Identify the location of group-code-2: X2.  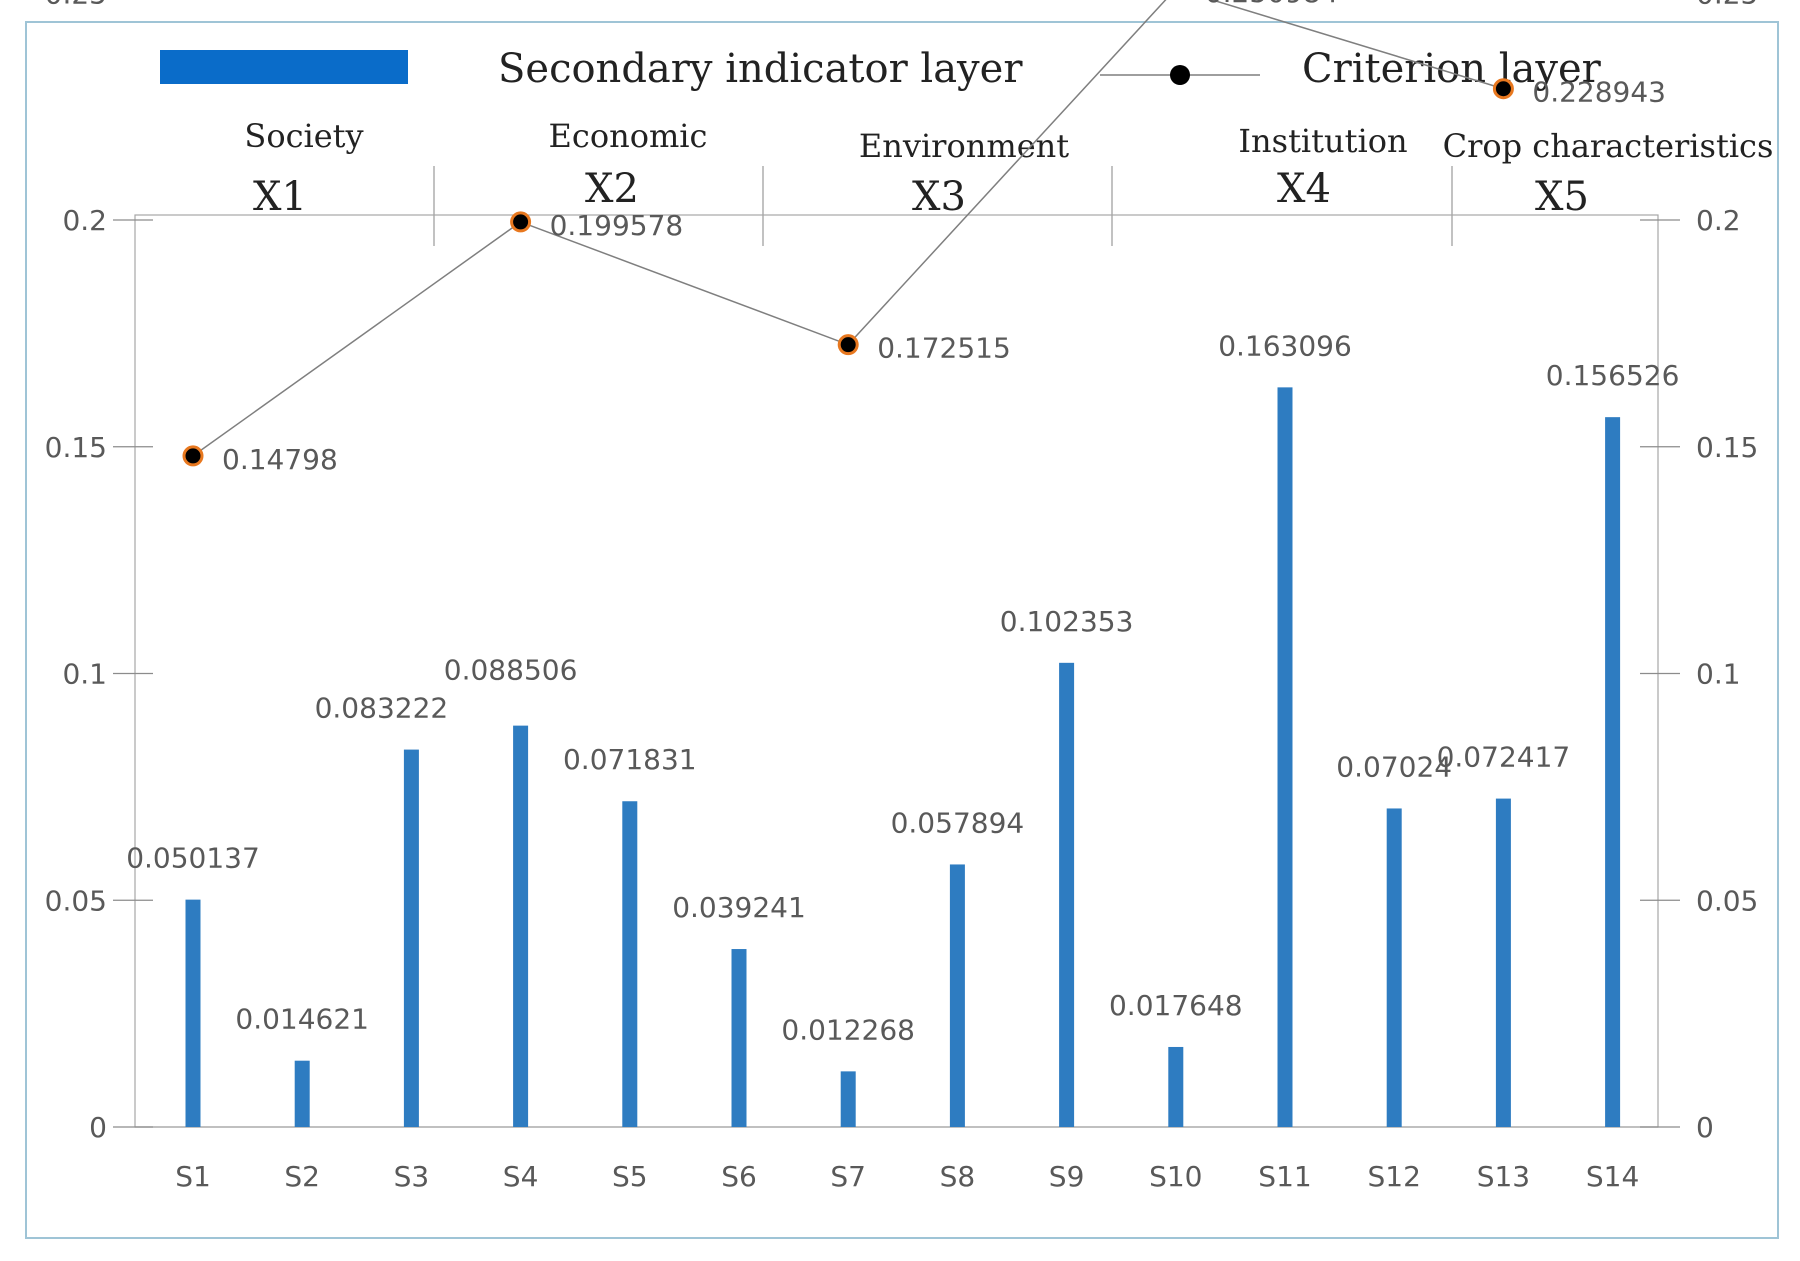
(612, 189).